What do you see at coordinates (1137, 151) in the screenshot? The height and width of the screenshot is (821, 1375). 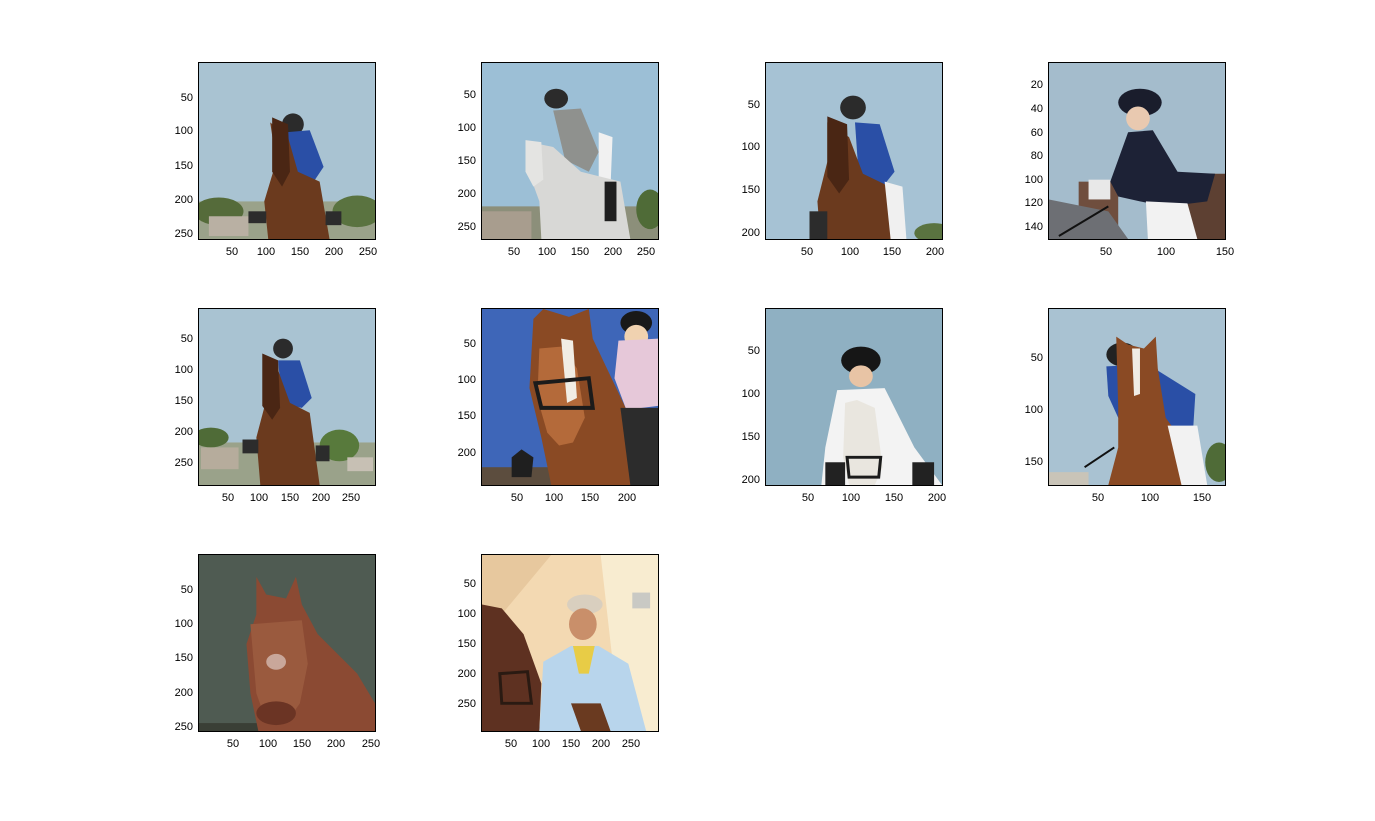 I see `image-navy-jacket-rider` at bounding box center [1137, 151].